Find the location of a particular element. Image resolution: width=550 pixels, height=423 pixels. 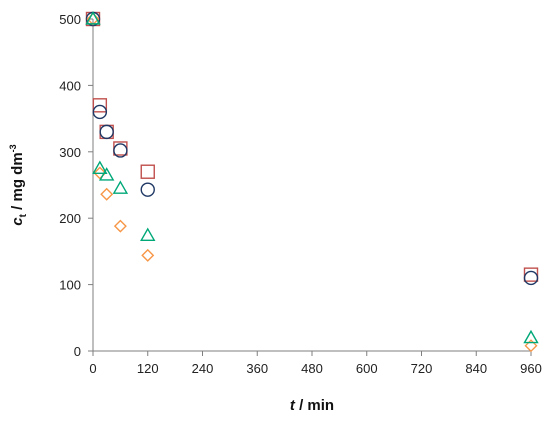

y-tick-label: 400 is located at coordinates (70, 85).